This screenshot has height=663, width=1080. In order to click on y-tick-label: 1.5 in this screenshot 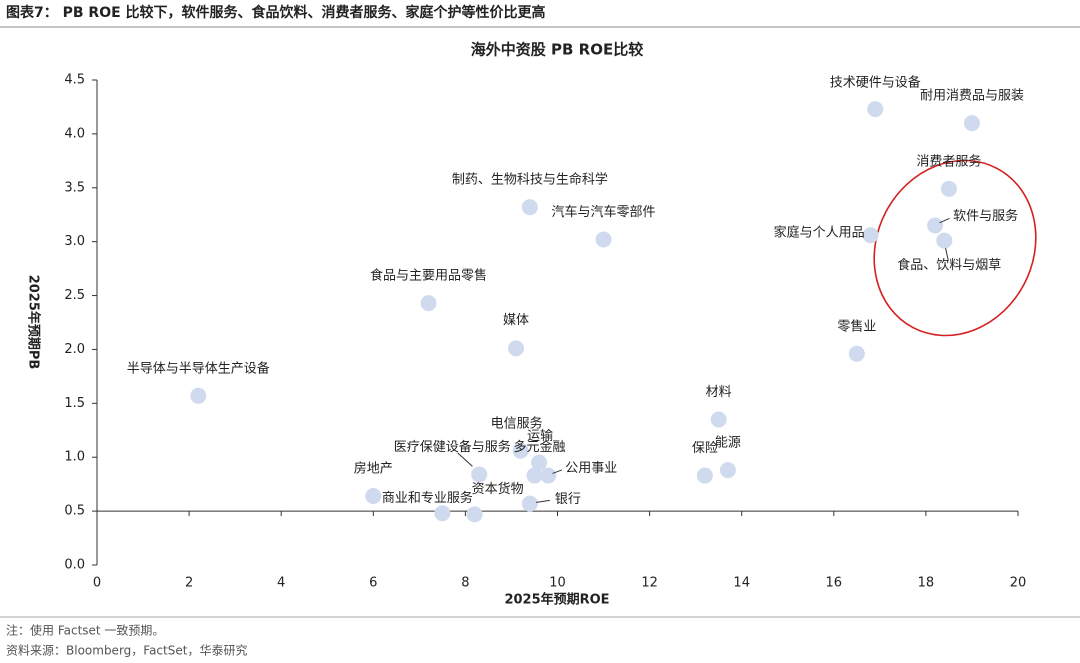, I will do `click(74, 403)`.